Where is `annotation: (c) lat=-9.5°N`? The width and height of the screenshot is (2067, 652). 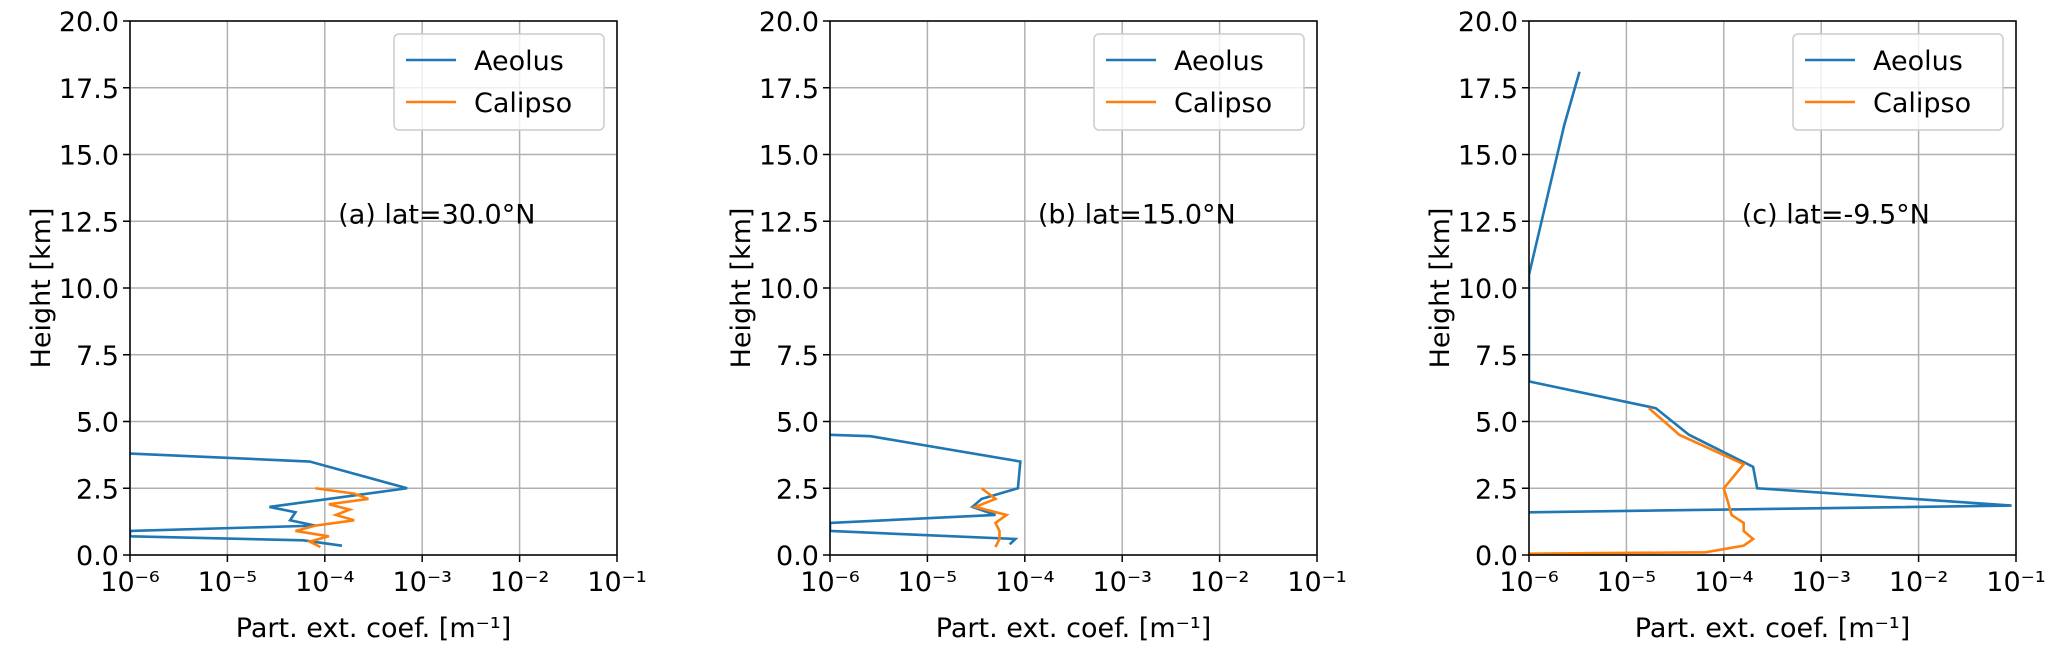 annotation: (c) lat=-9.5°N is located at coordinates (1836, 214).